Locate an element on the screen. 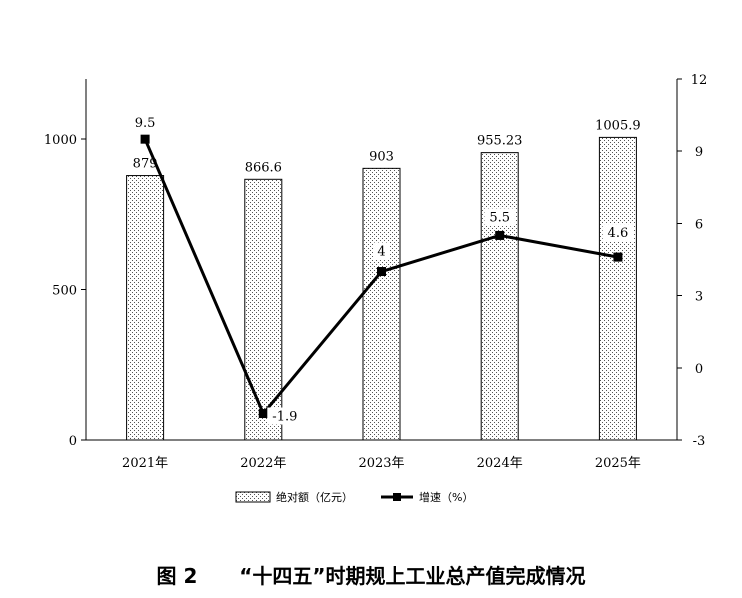 The image size is (742, 598). growth-value-label: 5.5 is located at coordinates (499, 217).